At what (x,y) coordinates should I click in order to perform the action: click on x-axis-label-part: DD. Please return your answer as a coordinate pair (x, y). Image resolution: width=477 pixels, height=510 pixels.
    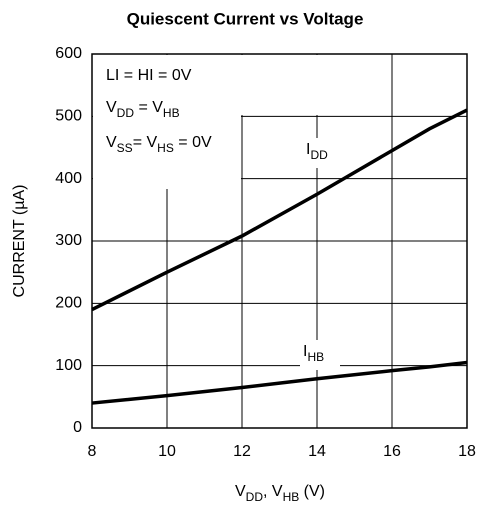
    Looking at the image, I should click on (255, 497).